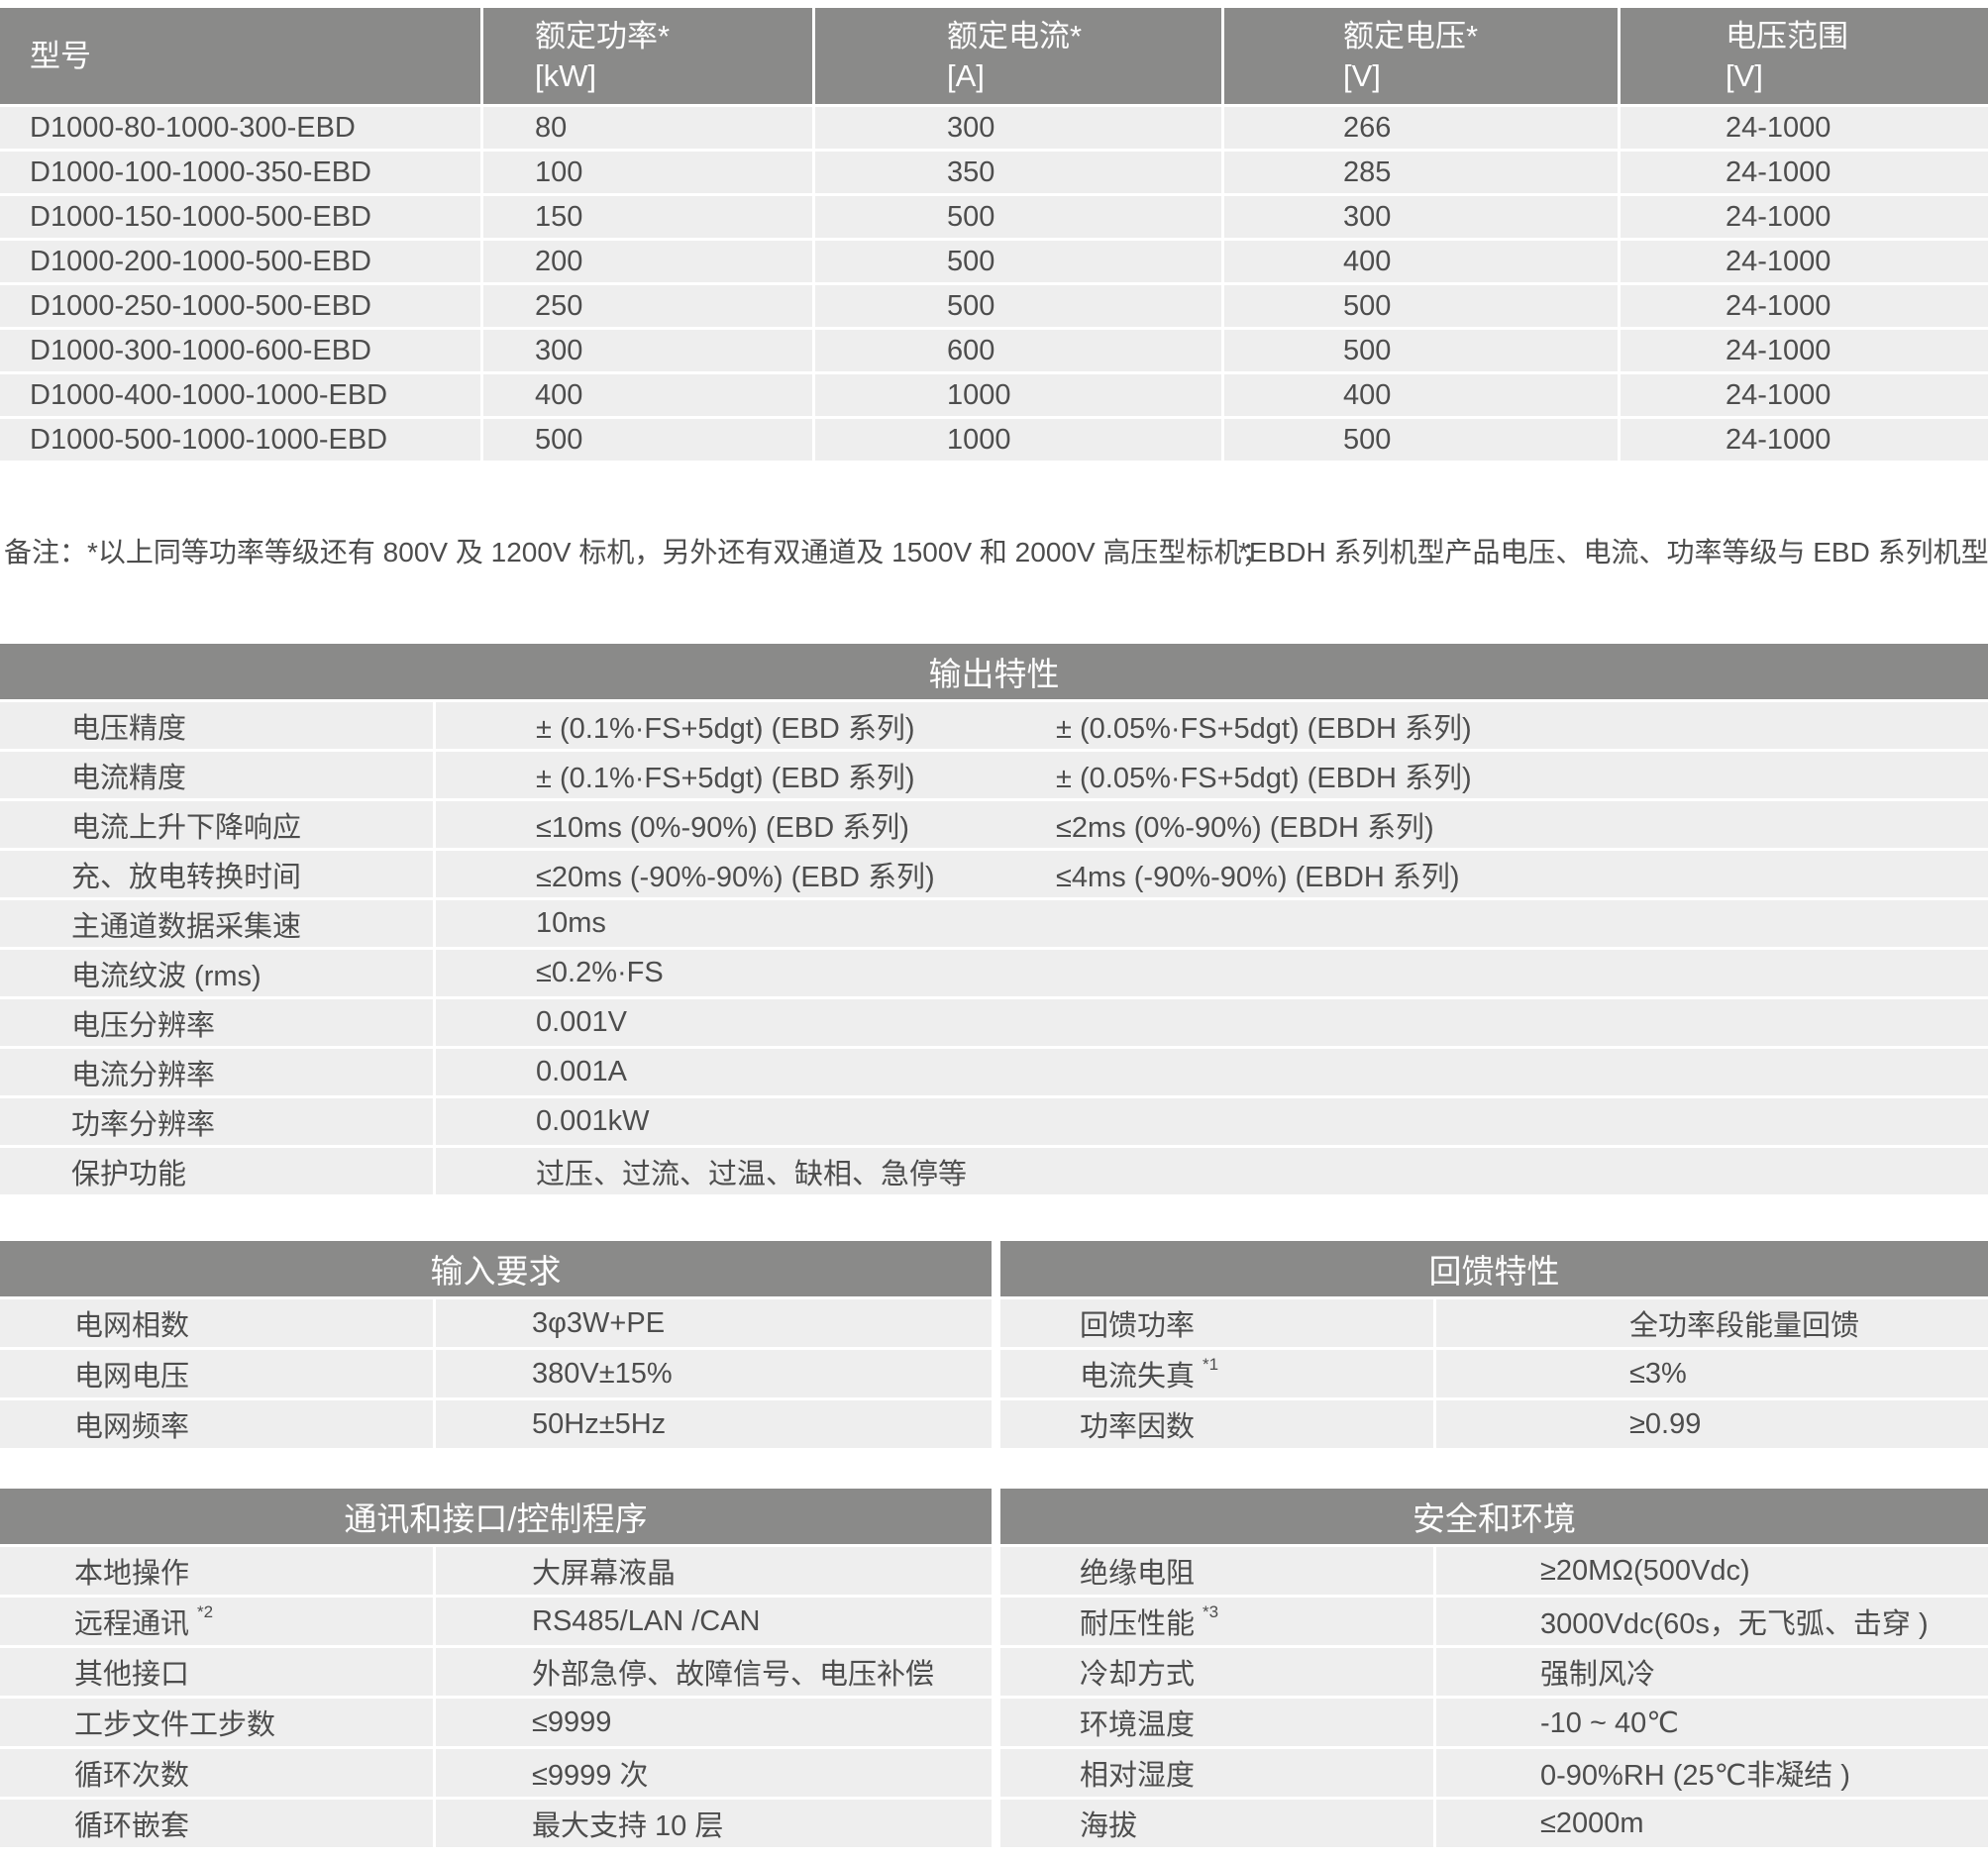 The image size is (1988, 1859). Describe the element at coordinates (1218, 1773) in the screenshot. I see `spec-label: 相对湿度` at that location.